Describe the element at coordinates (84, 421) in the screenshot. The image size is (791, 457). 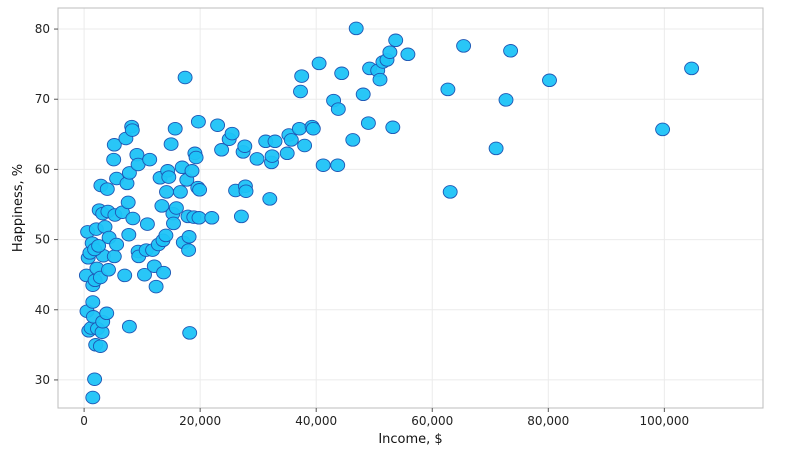
I see `x-tick-label: 0` at that location.